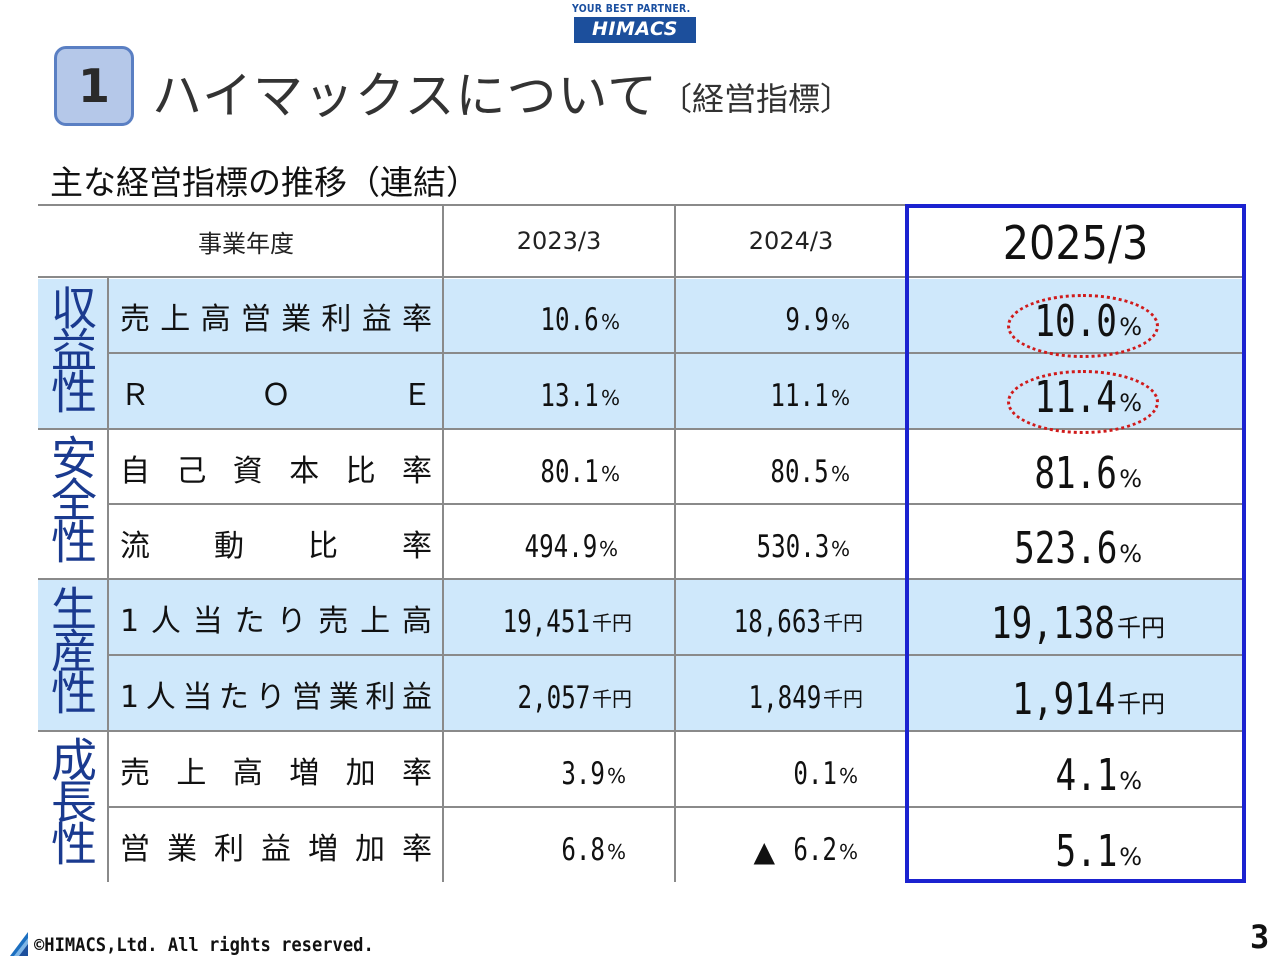  I want to click on value-2024-current-ratio: 530.3%, so click(803, 547).